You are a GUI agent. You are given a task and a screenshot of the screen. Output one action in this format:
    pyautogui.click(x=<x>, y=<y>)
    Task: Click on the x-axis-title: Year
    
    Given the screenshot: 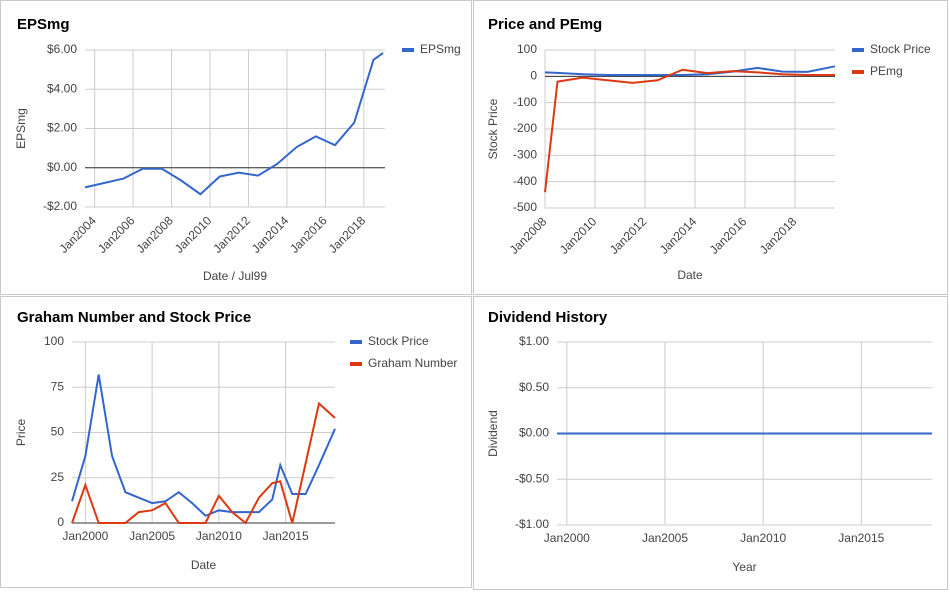 What is the action you would take?
    pyautogui.click(x=744, y=567)
    